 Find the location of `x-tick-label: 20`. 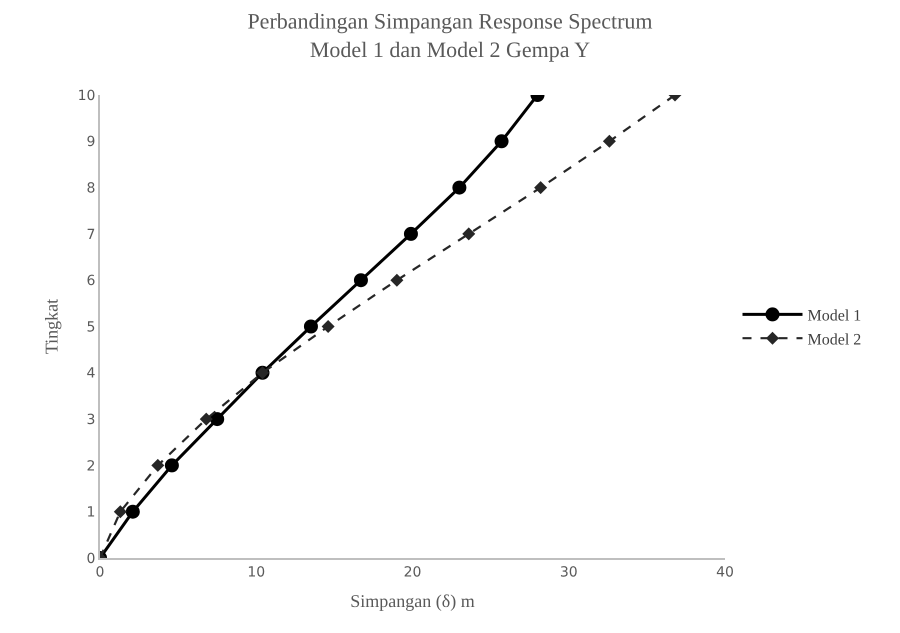

x-tick-label: 20 is located at coordinates (413, 572).